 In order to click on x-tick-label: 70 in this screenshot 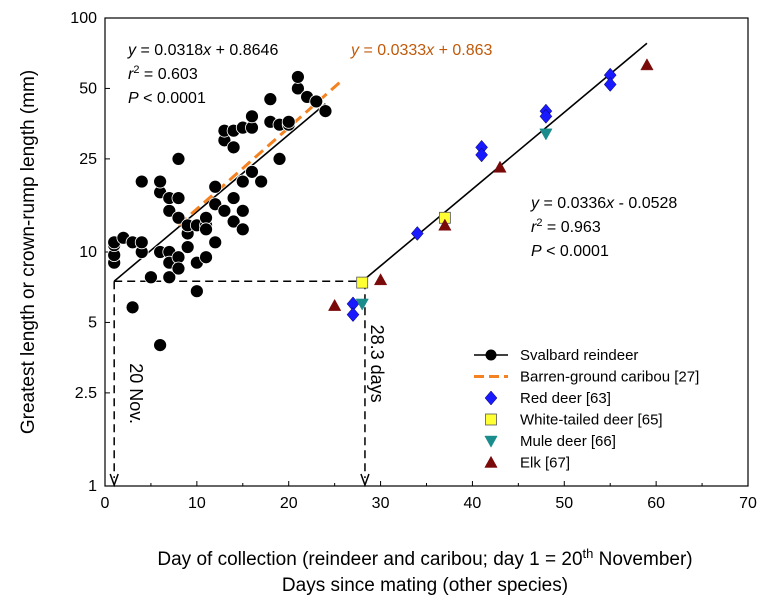, I will do `click(748, 503)`.